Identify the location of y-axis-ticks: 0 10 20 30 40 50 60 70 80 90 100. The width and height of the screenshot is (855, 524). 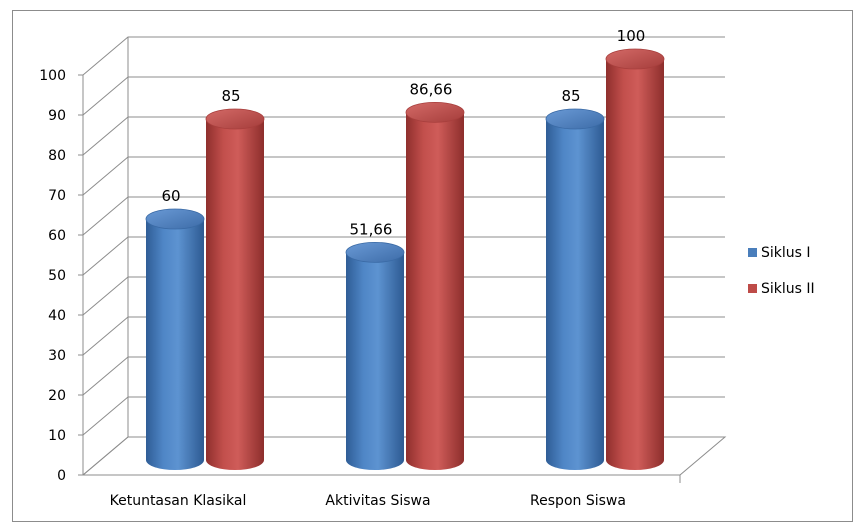
(52, 276).